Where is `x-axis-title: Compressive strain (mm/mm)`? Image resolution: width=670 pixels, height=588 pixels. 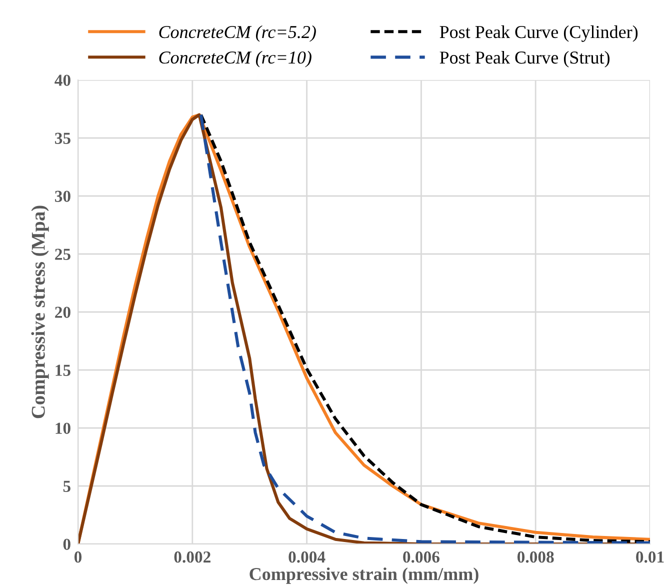 x-axis-title: Compressive strain (mm/mm) is located at coordinates (364, 575).